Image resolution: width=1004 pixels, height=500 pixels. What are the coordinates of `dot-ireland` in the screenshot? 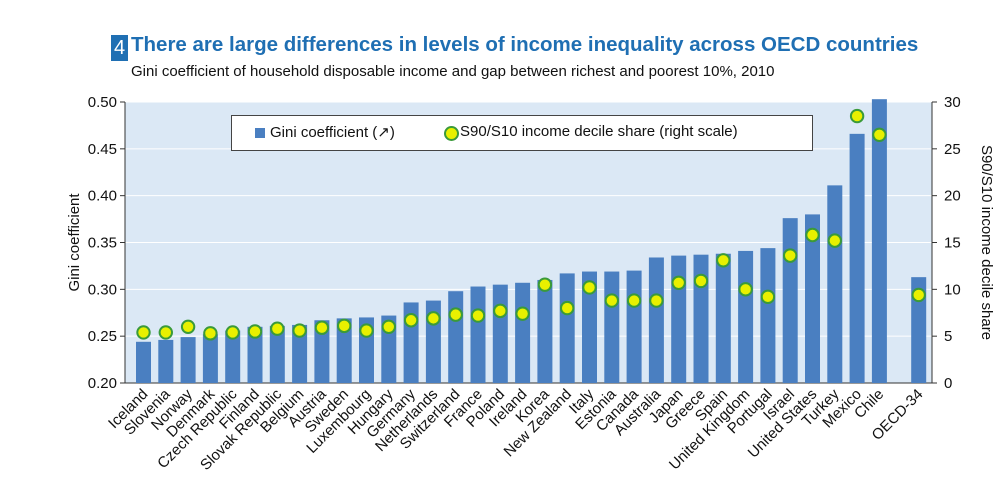 It's located at (522, 313).